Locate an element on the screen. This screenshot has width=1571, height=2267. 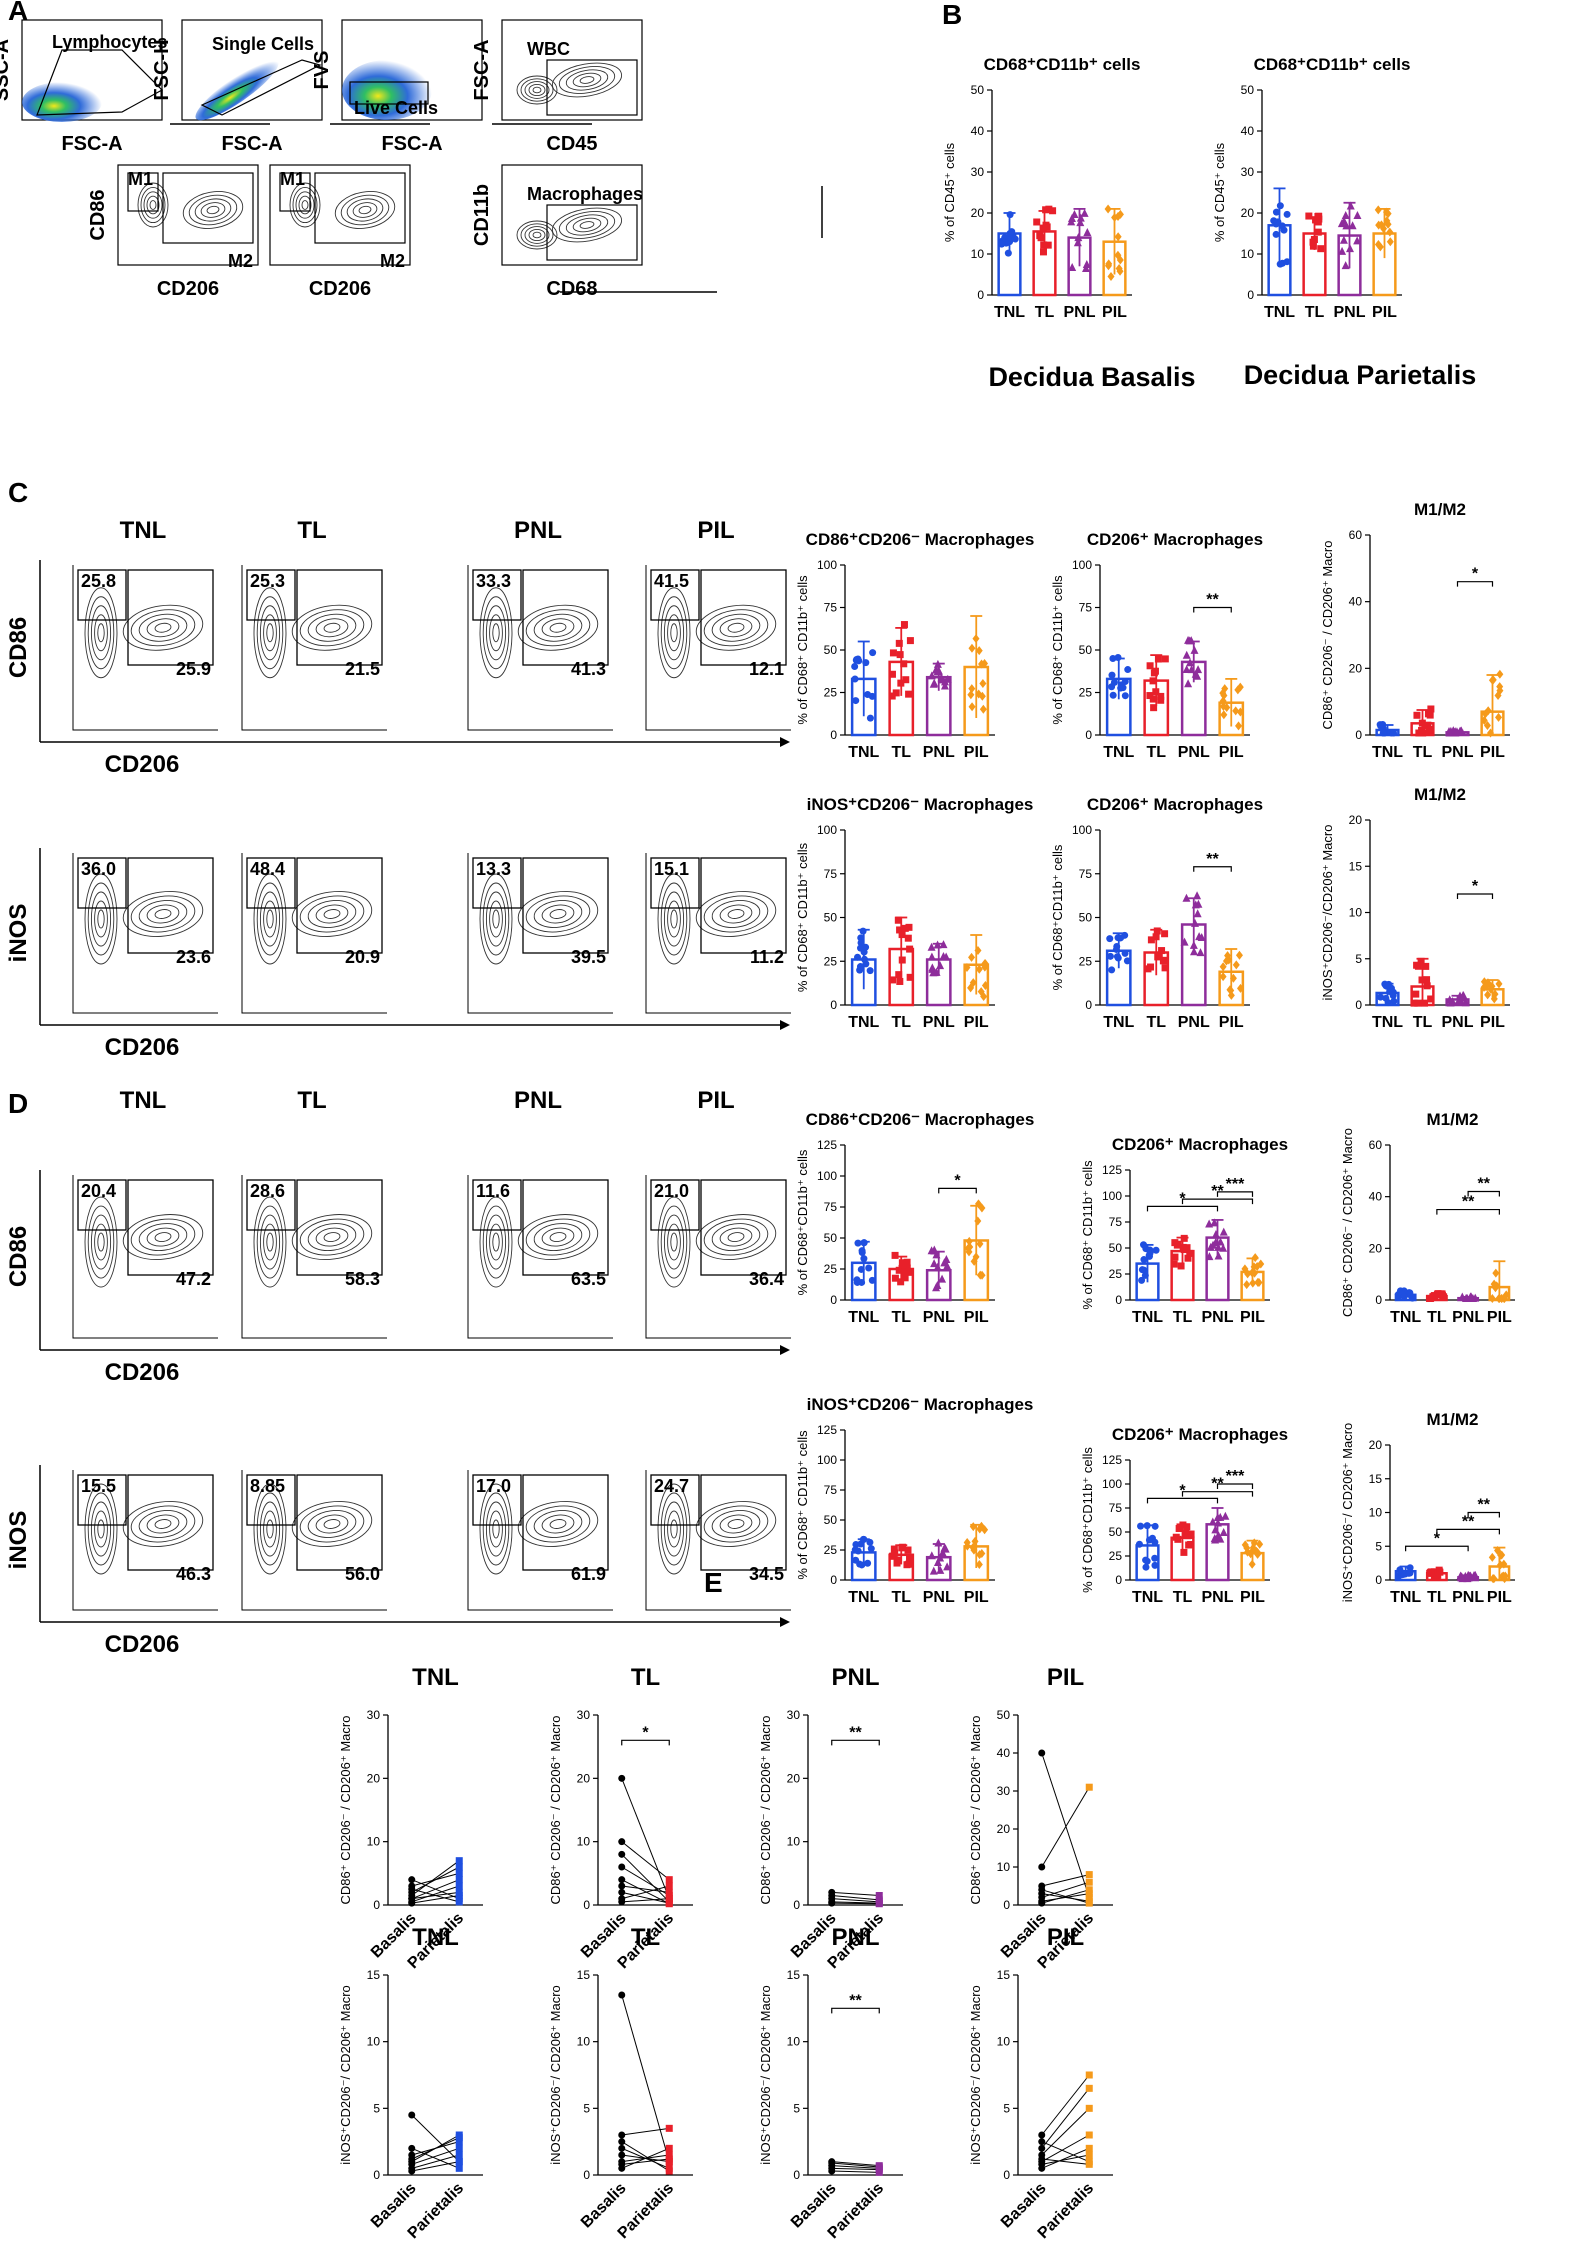
m2-percentage: 58.3 is located at coordinates (362, 1279).